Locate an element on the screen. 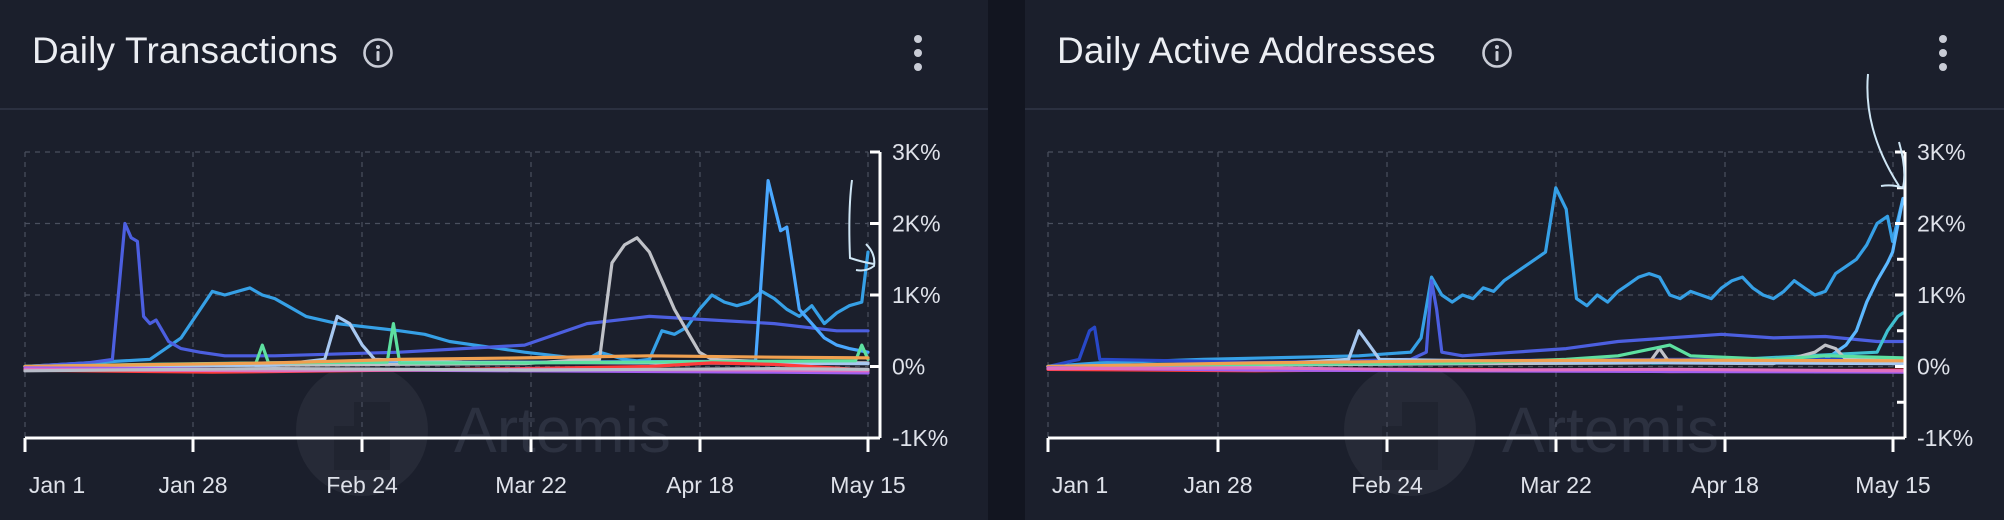 This screenshot has width=2004, height=520. panel-header: Daily Active Addresses is located at coordinates (1514, 55).